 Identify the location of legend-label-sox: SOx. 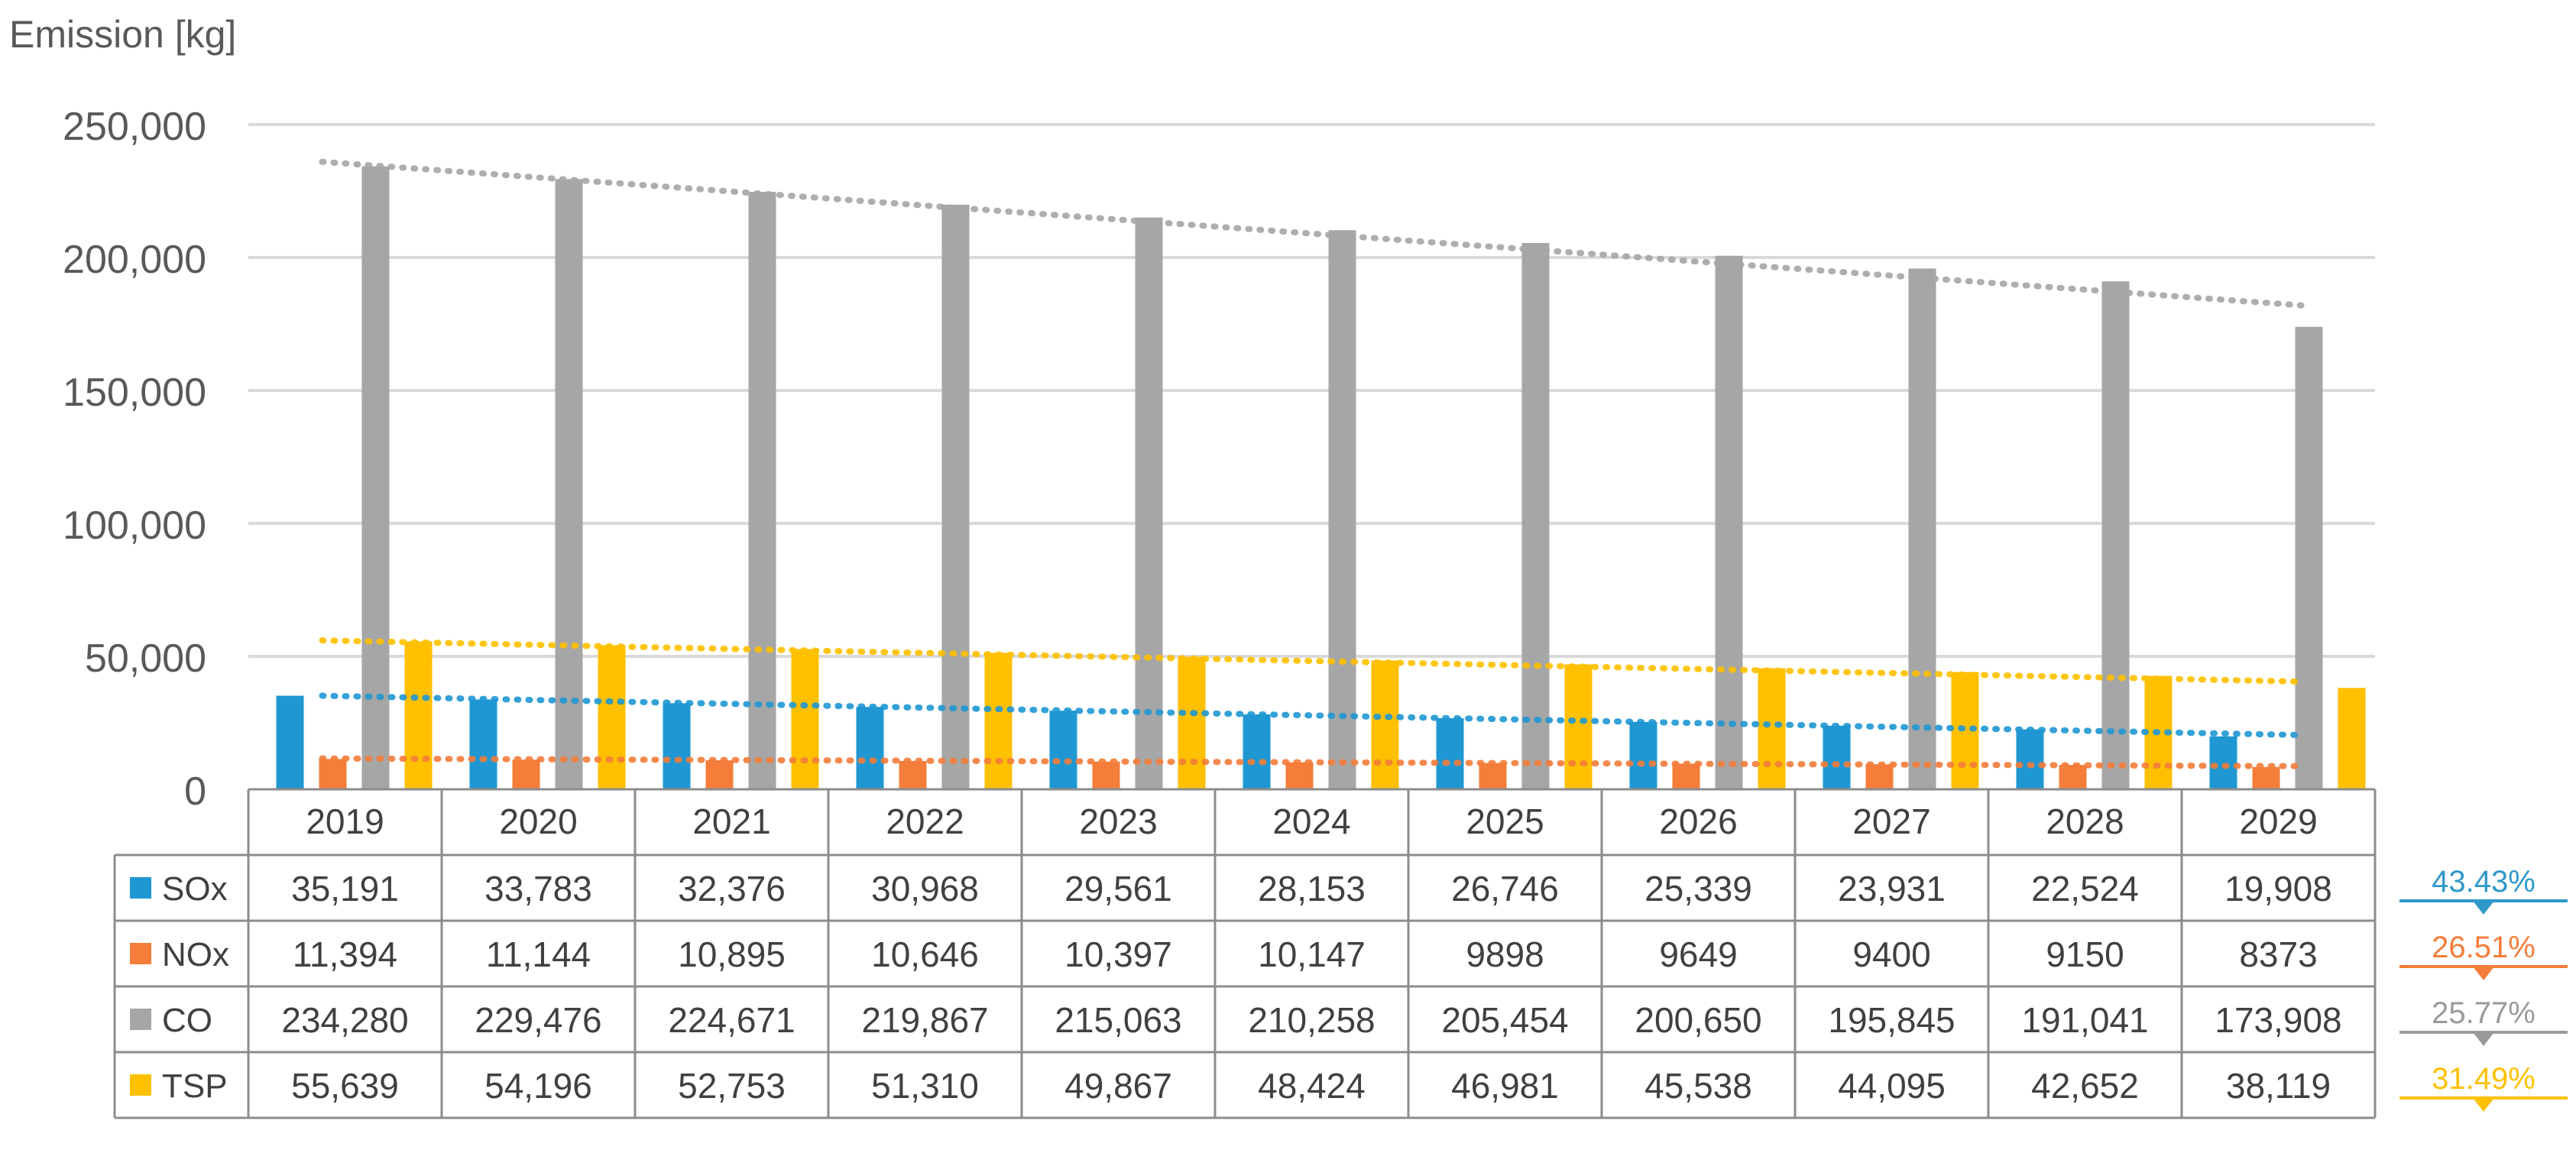
(195, 889).